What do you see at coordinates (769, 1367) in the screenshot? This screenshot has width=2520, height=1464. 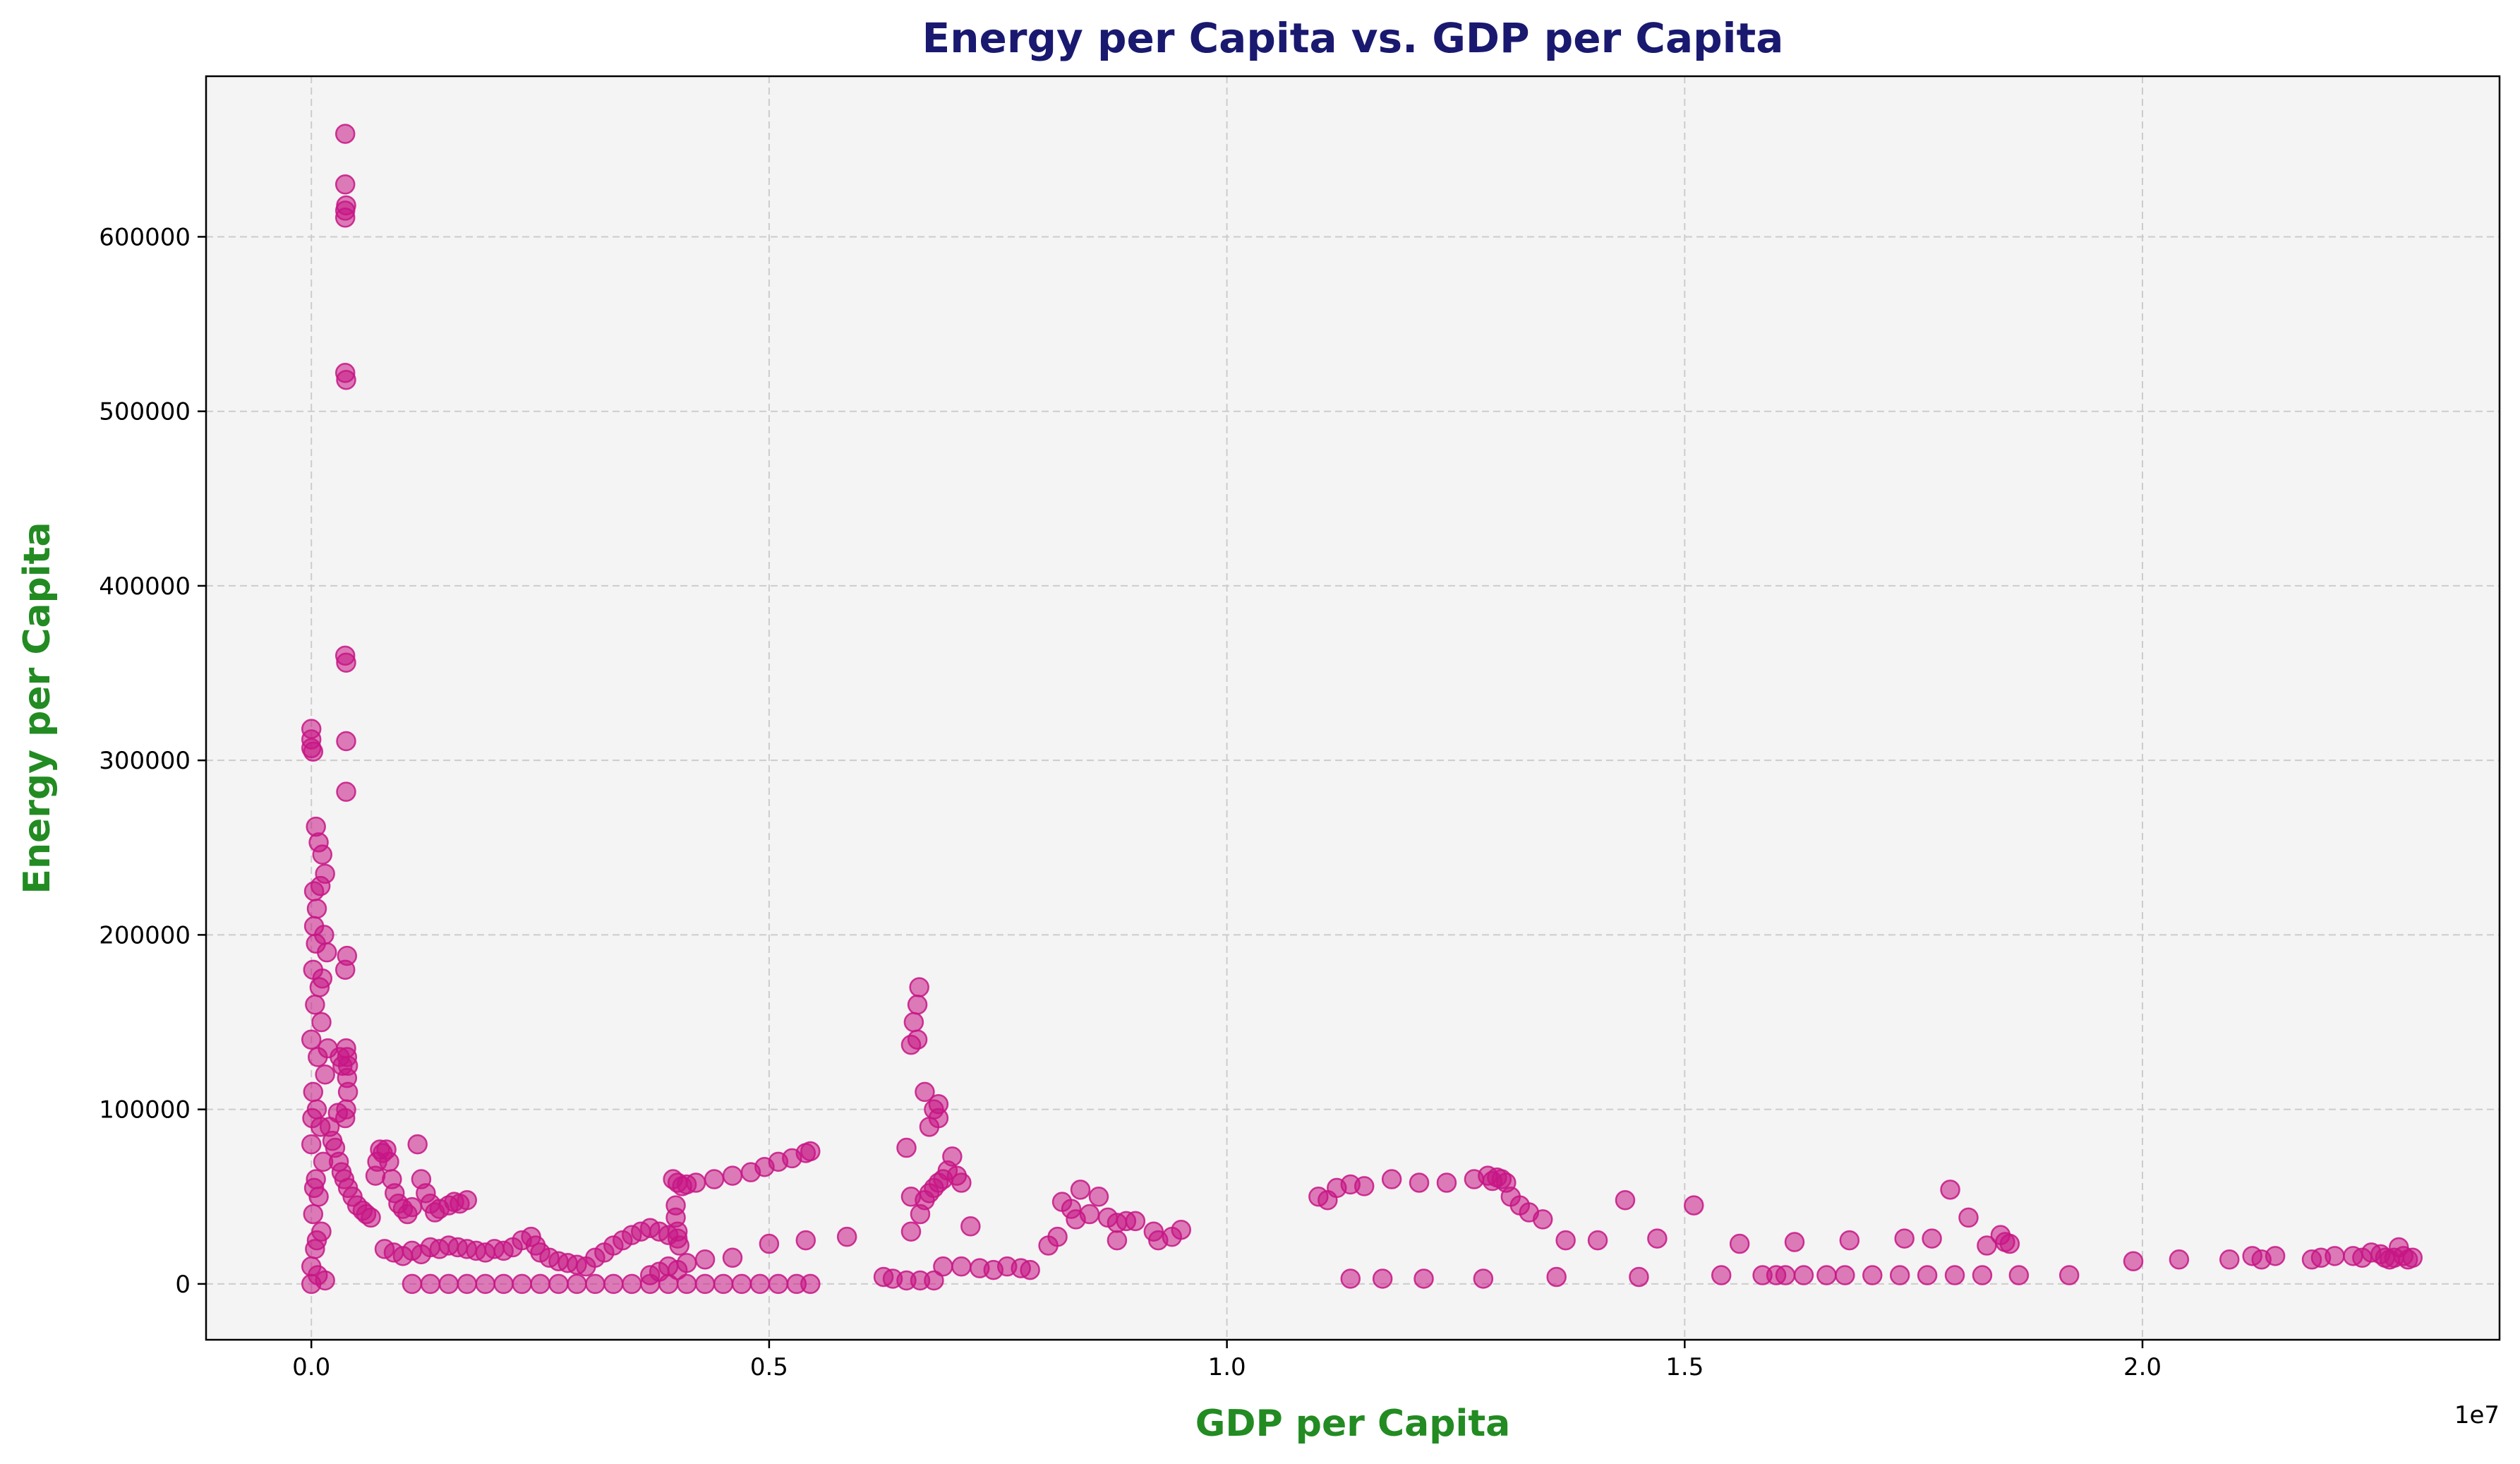 I see `x-tick-label: 0.5` at bounding box center [769, 1367].